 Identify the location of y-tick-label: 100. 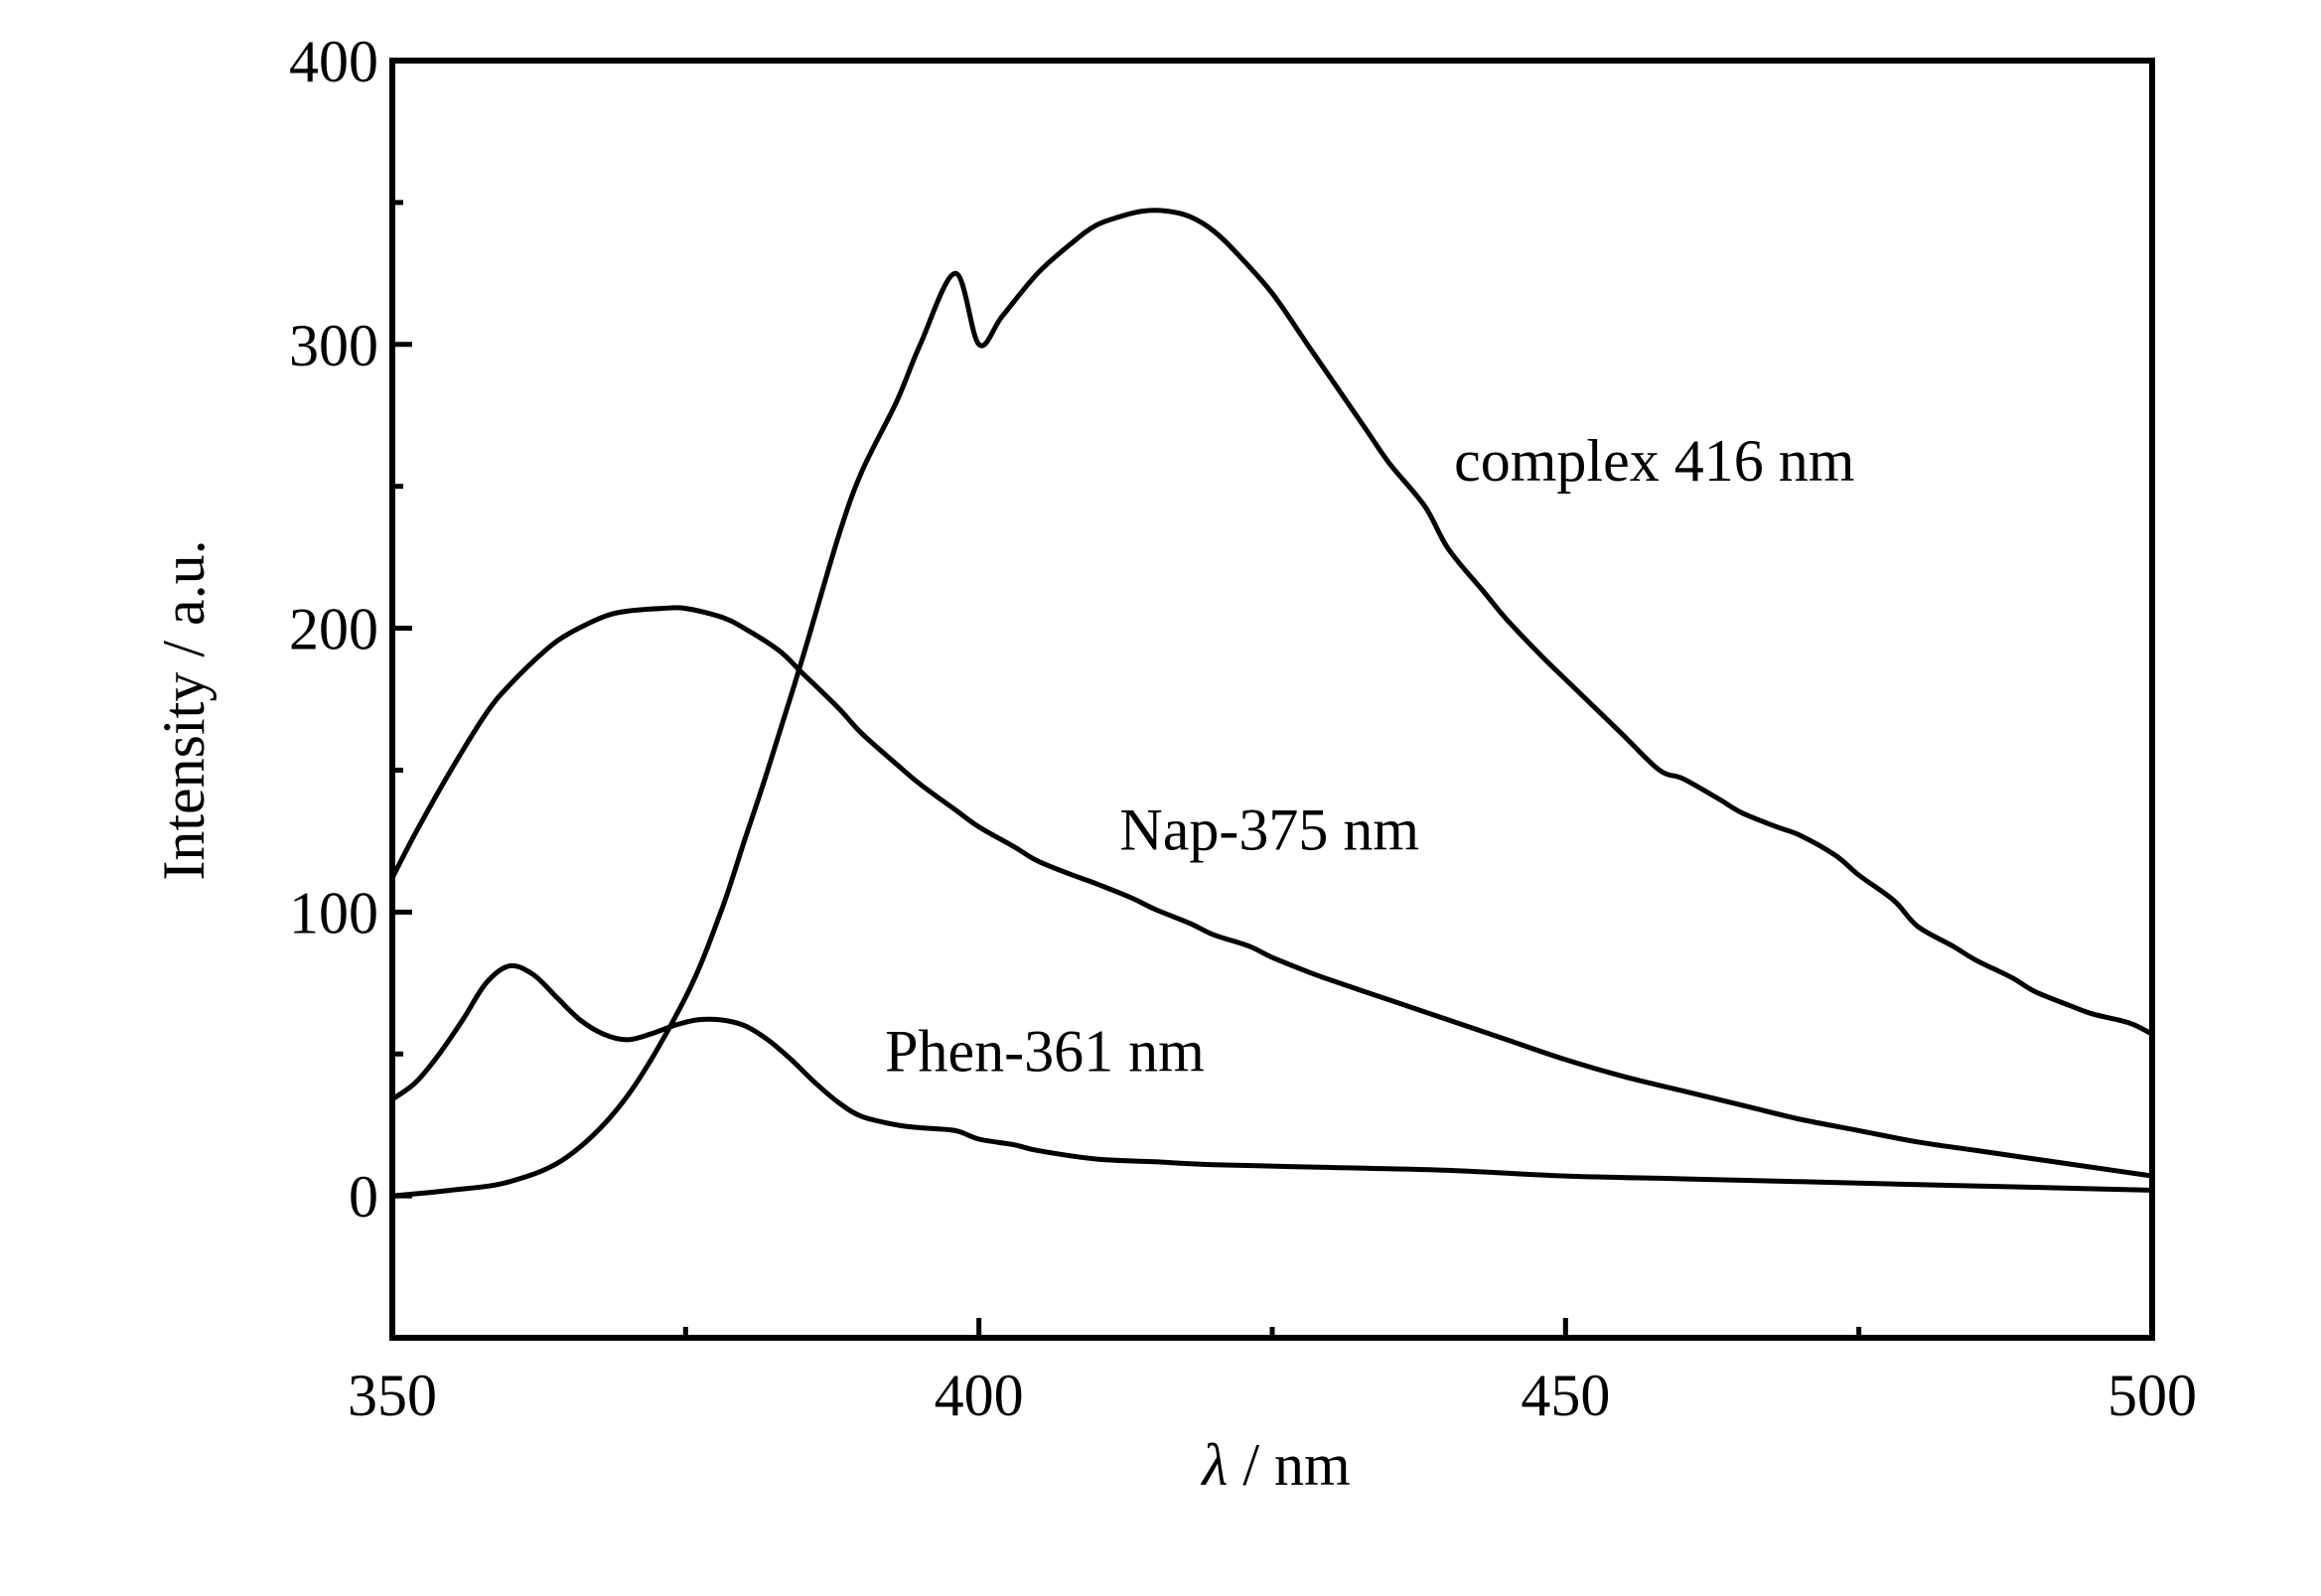
(333, 913).